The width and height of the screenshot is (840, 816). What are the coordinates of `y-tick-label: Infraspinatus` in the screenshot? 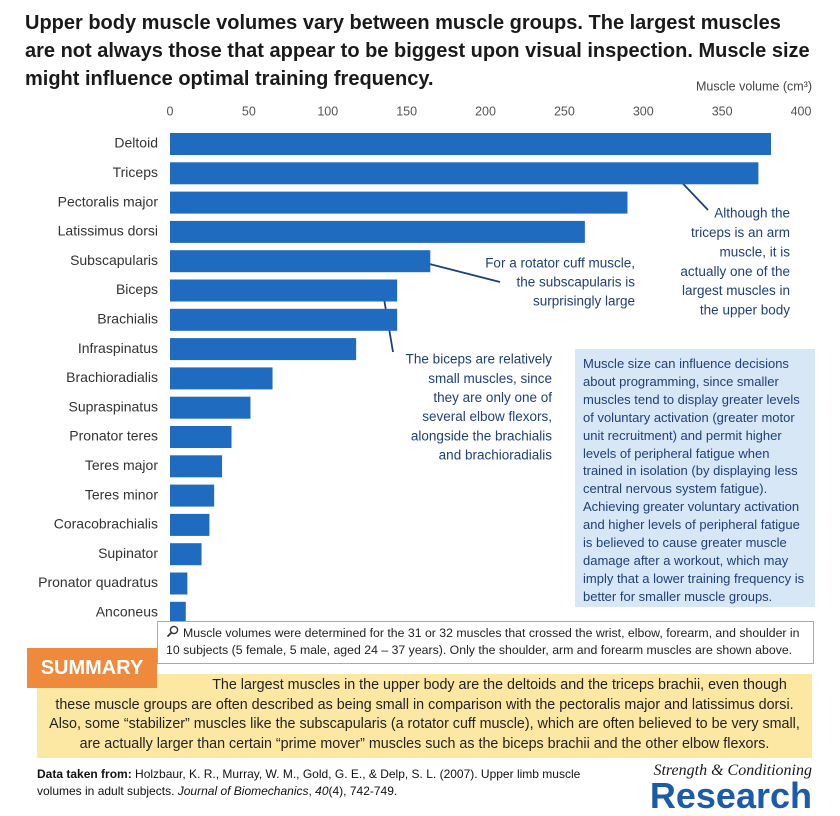 It's located at (118, 348).